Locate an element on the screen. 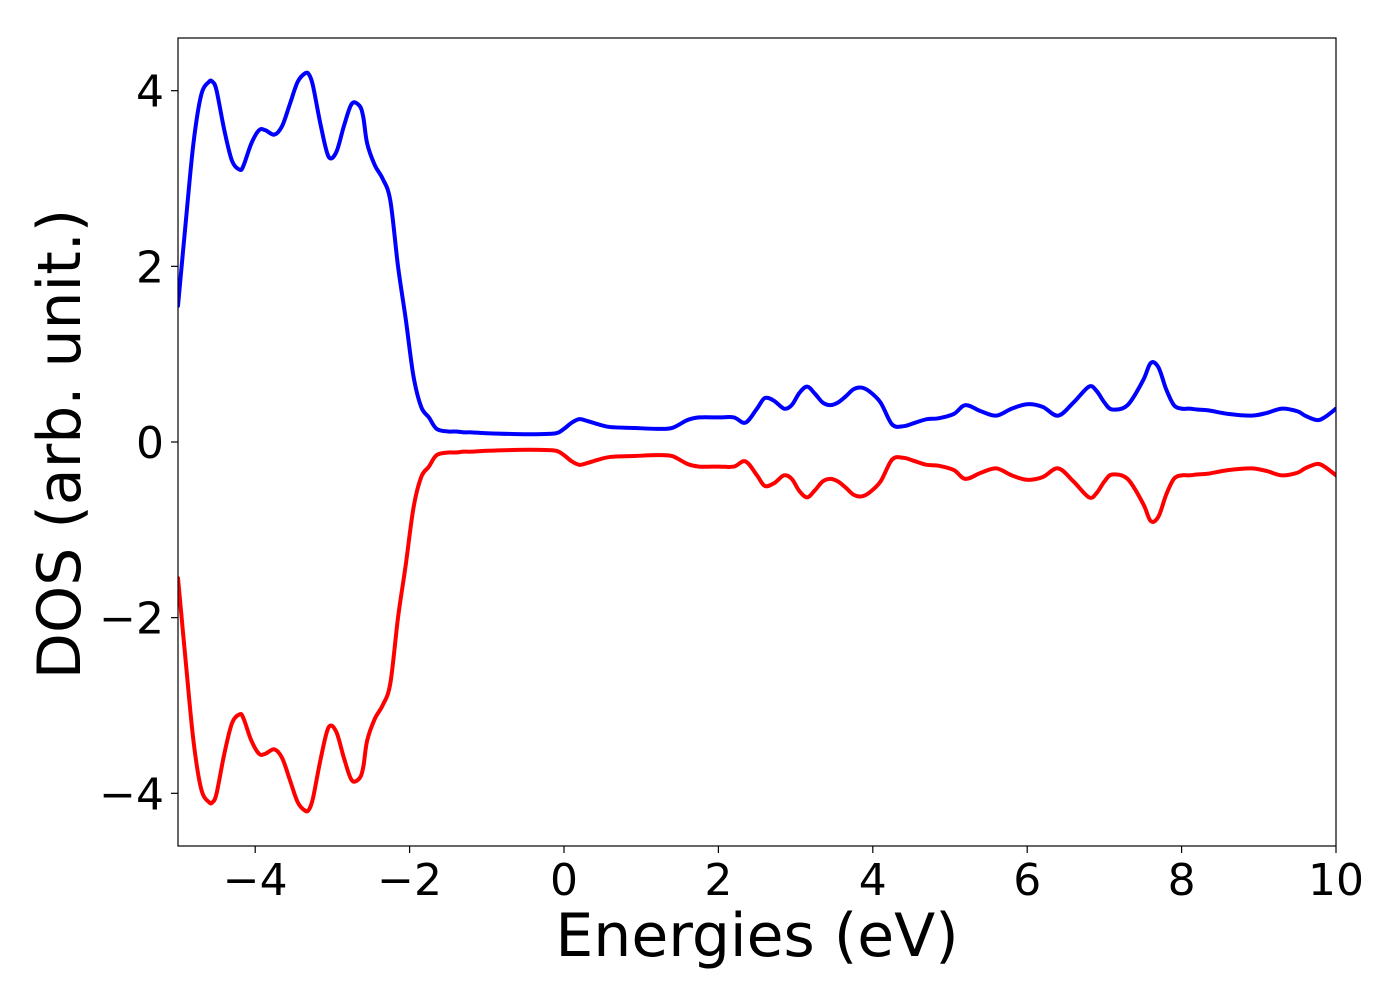  x-tick-label: 8 is located at coordinates (1182, 880).